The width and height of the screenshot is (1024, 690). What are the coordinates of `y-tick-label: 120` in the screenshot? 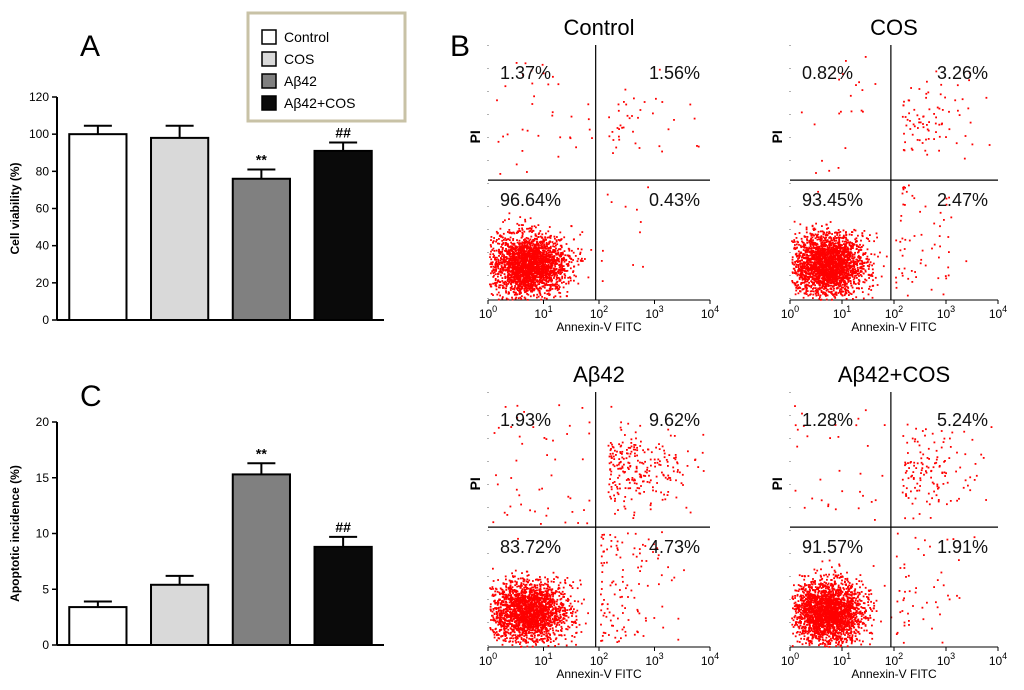 It's located at (39, 97).